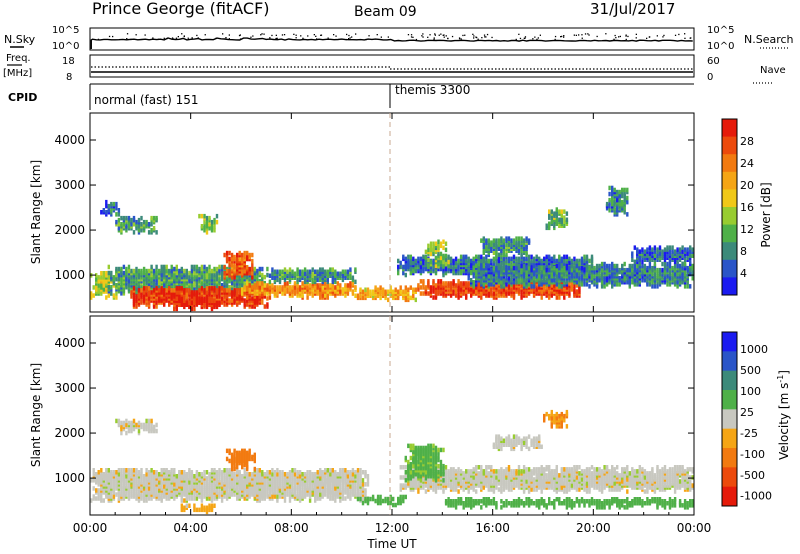 This screenshot has width=800, height=554. What do you see at coordinates (773, 70) in the screenshot?
I see `nave-label: Nave` at bounding box center [773, 70].